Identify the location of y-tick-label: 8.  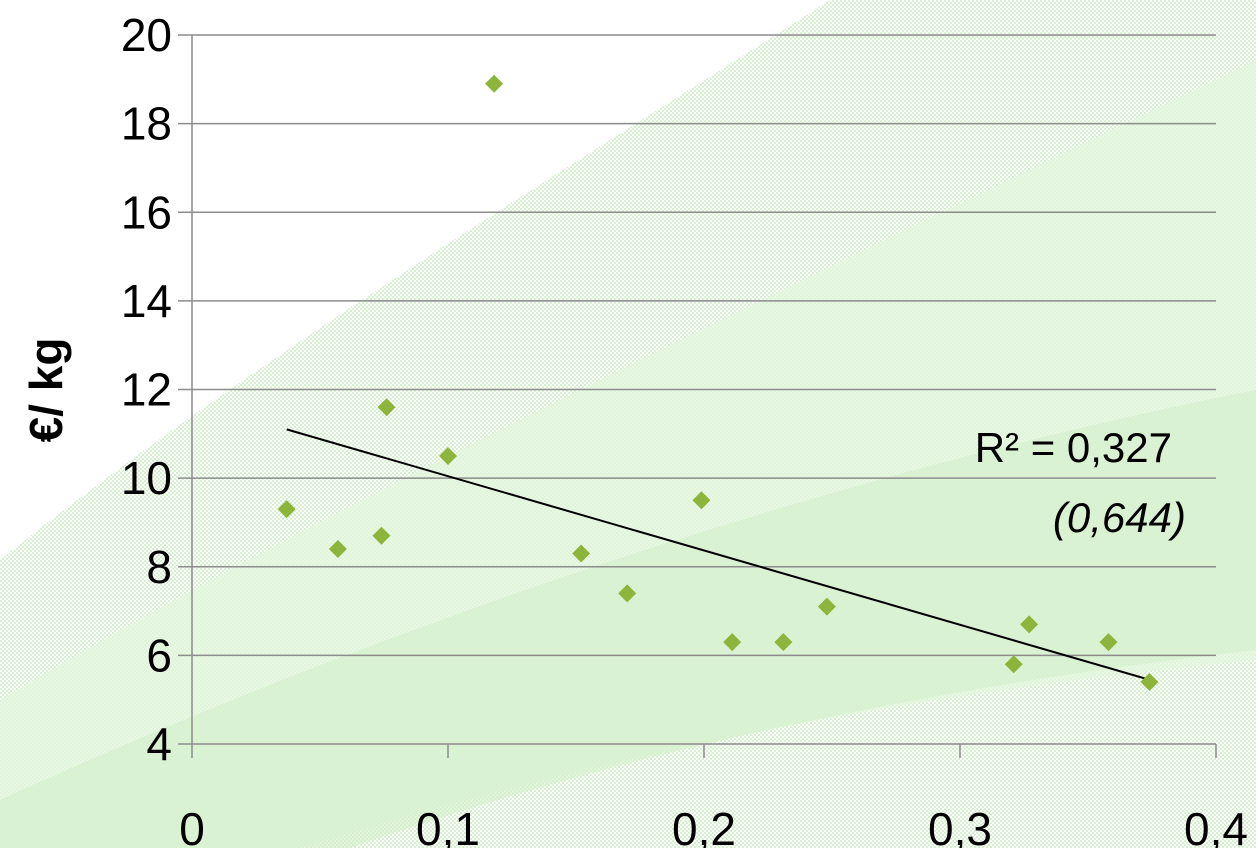
(159, 567).